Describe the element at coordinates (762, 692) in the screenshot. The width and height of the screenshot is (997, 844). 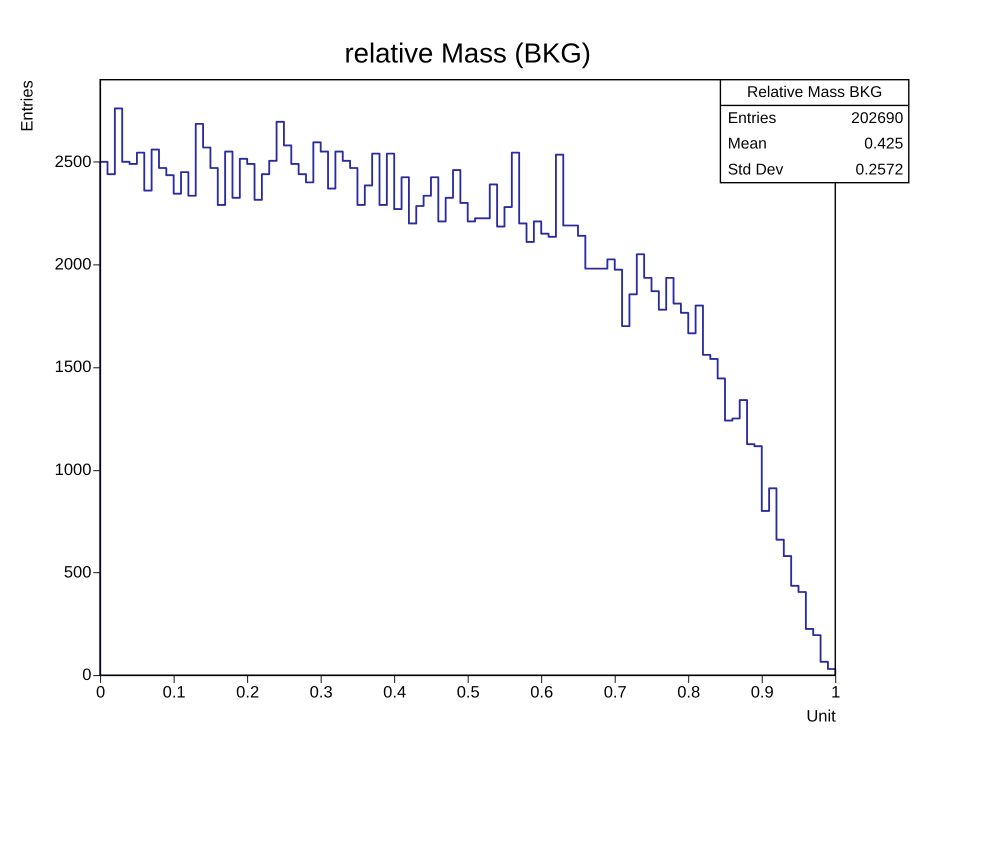
I see `x-tick-label: 0.9` at that location.